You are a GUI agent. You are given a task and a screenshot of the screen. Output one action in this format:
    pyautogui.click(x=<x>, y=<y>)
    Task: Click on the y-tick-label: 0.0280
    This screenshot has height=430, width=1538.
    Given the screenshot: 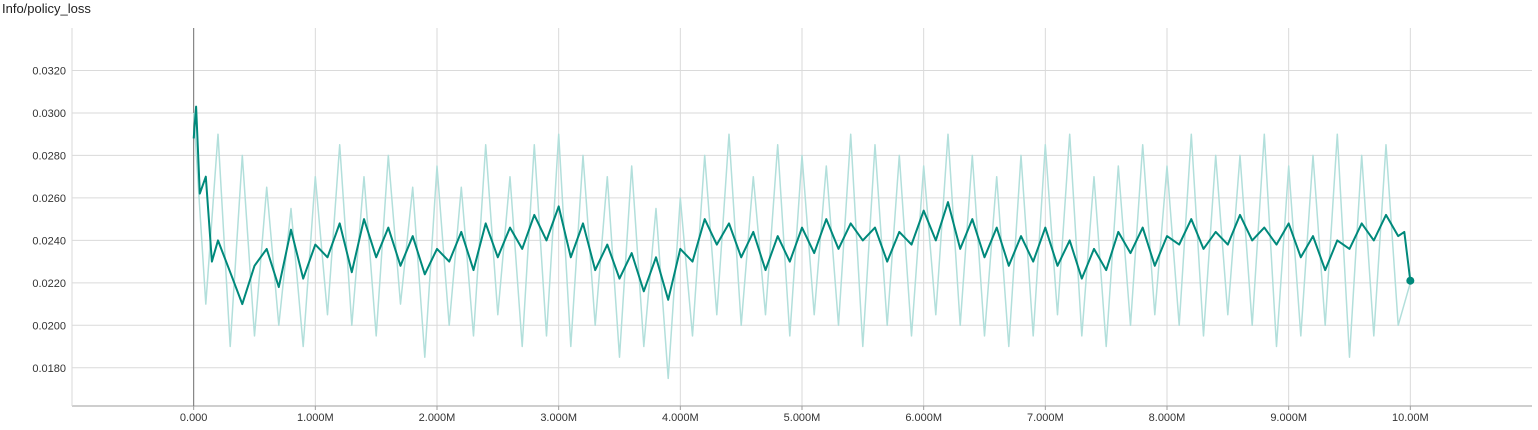 What is the action you would take?
    pyautogui.click(x=49, y=156)
    